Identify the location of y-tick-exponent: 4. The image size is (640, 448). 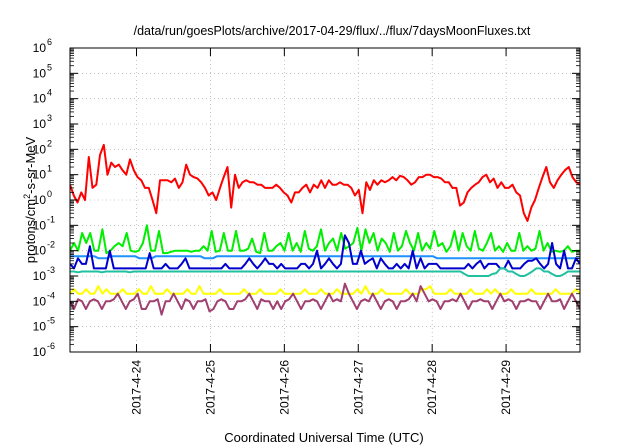
(49, 93).